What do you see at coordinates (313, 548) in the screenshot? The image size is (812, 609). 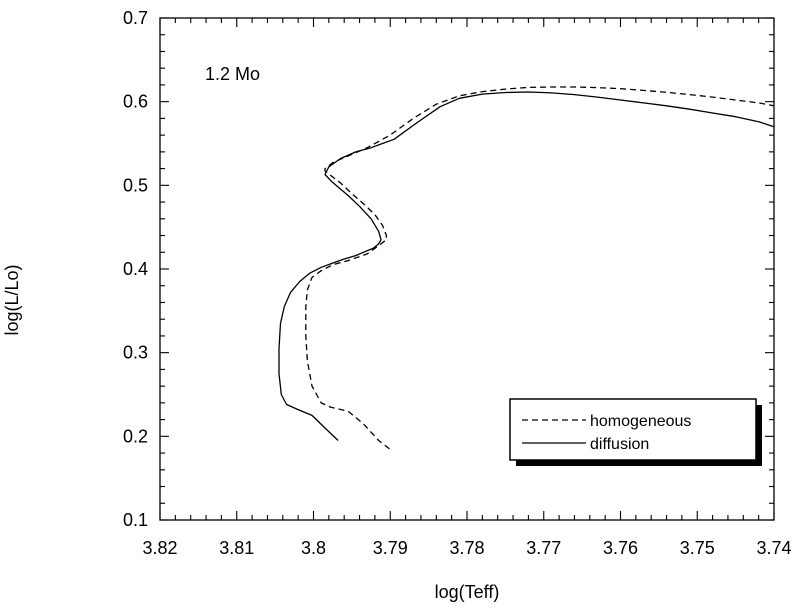 I see `x-tick-label: 3.8` at bounding box center [313, 548].